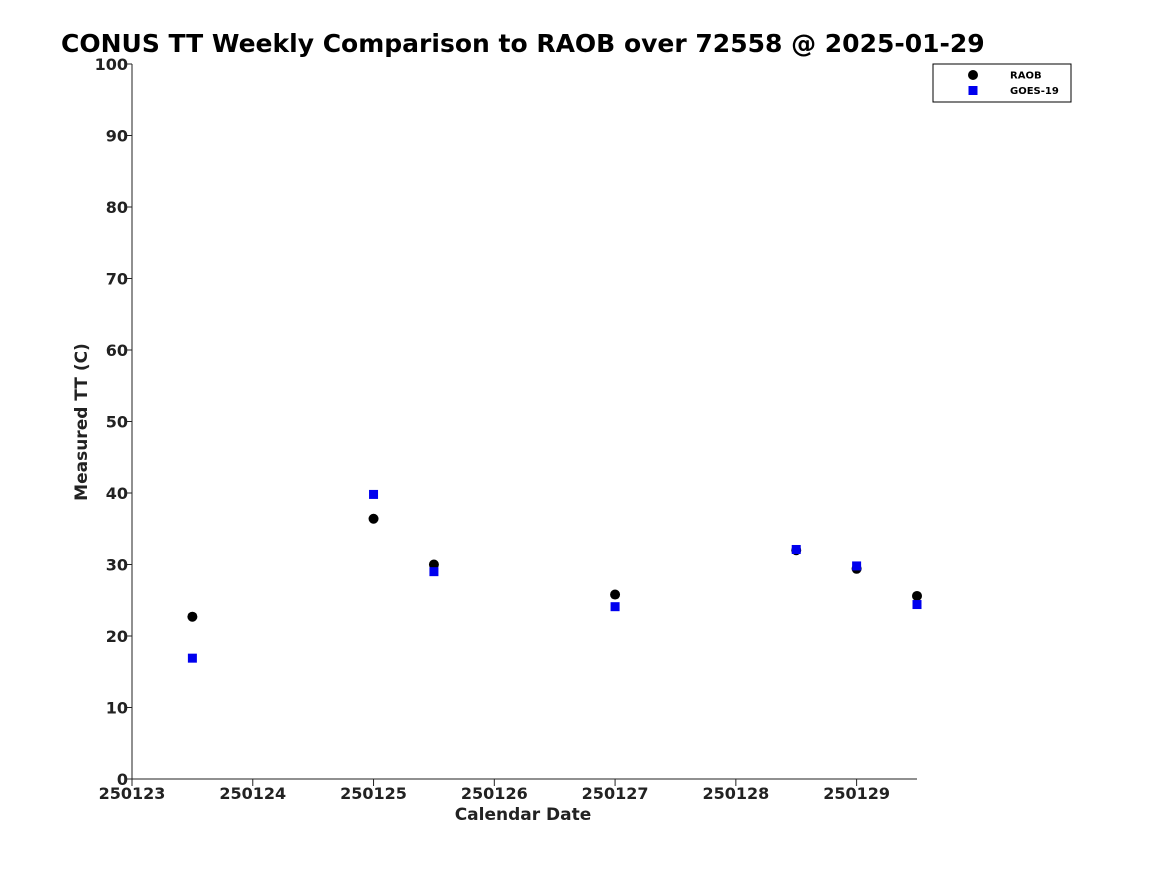 The height and width of the screenshot is (875, 1167). Describe the element at coordinates (117, 279) in the screenshot. I see `y-tick-label: 70` at that location.